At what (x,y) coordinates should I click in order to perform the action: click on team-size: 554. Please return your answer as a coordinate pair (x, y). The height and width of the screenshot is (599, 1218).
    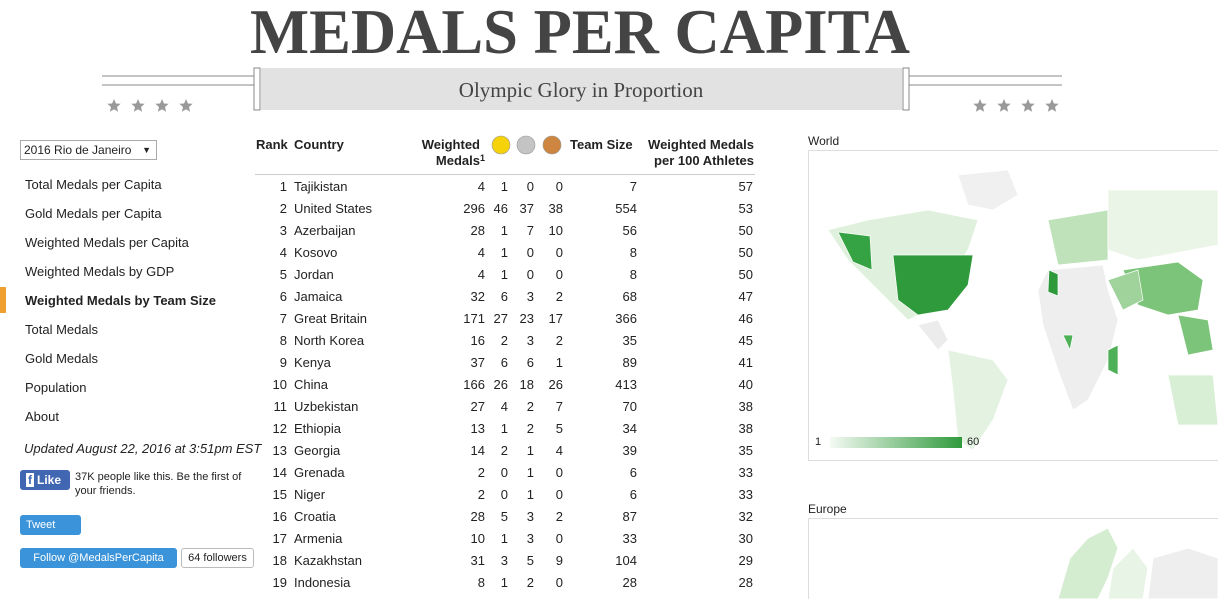
    Looking at the image, I should click on (626, 208).